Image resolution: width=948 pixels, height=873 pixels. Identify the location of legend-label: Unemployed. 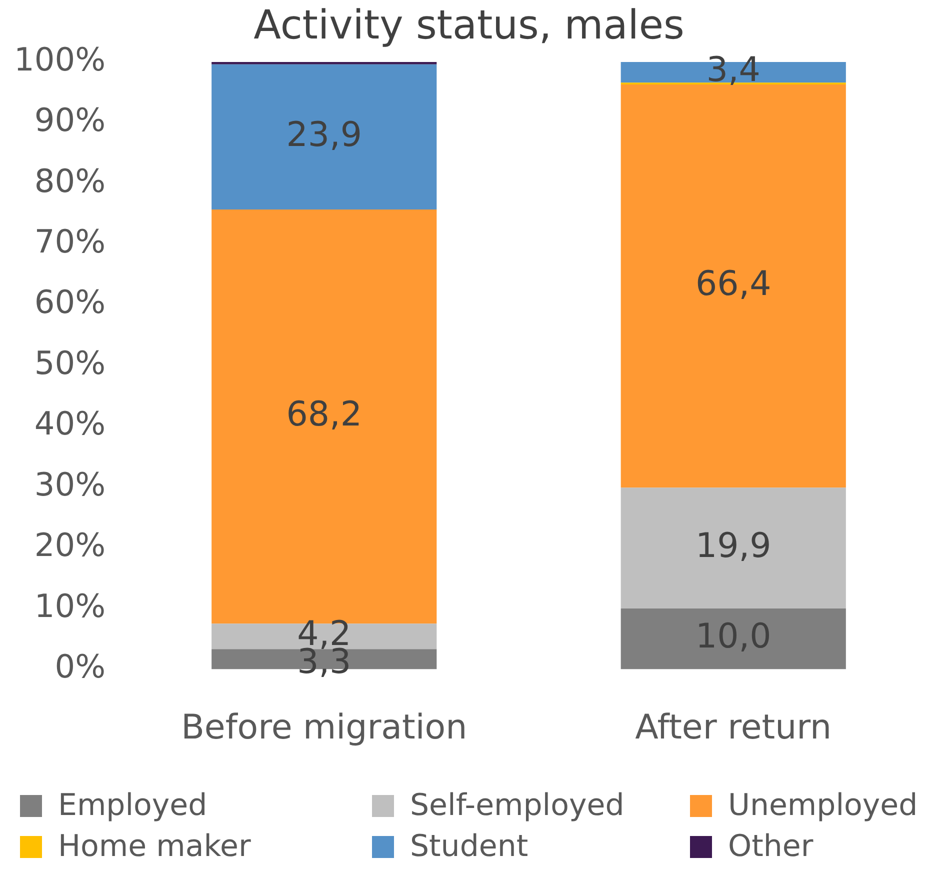
(823, 805).